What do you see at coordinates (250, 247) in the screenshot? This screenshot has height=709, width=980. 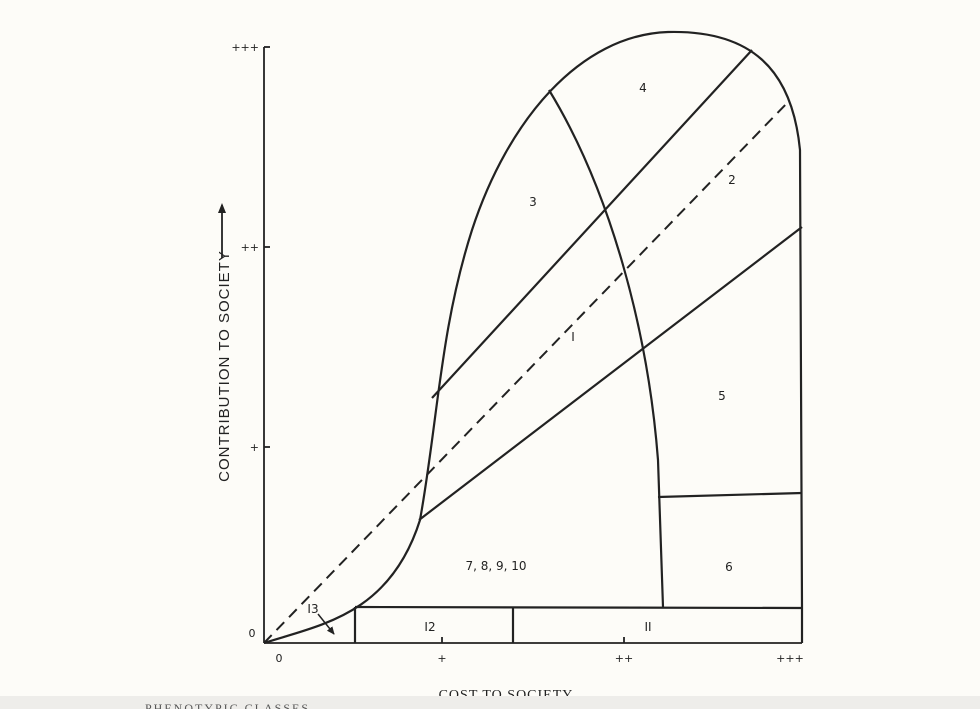 I see `y-tick-label: ++` at bounding box center [250, 247].